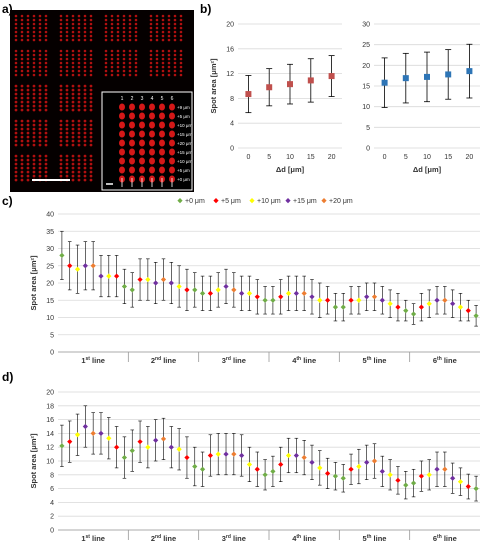 The image size is (494, 550). Describe the element at coordinates (366, 87) in the screenshot. I see `y-tick-label: 15` at that location.